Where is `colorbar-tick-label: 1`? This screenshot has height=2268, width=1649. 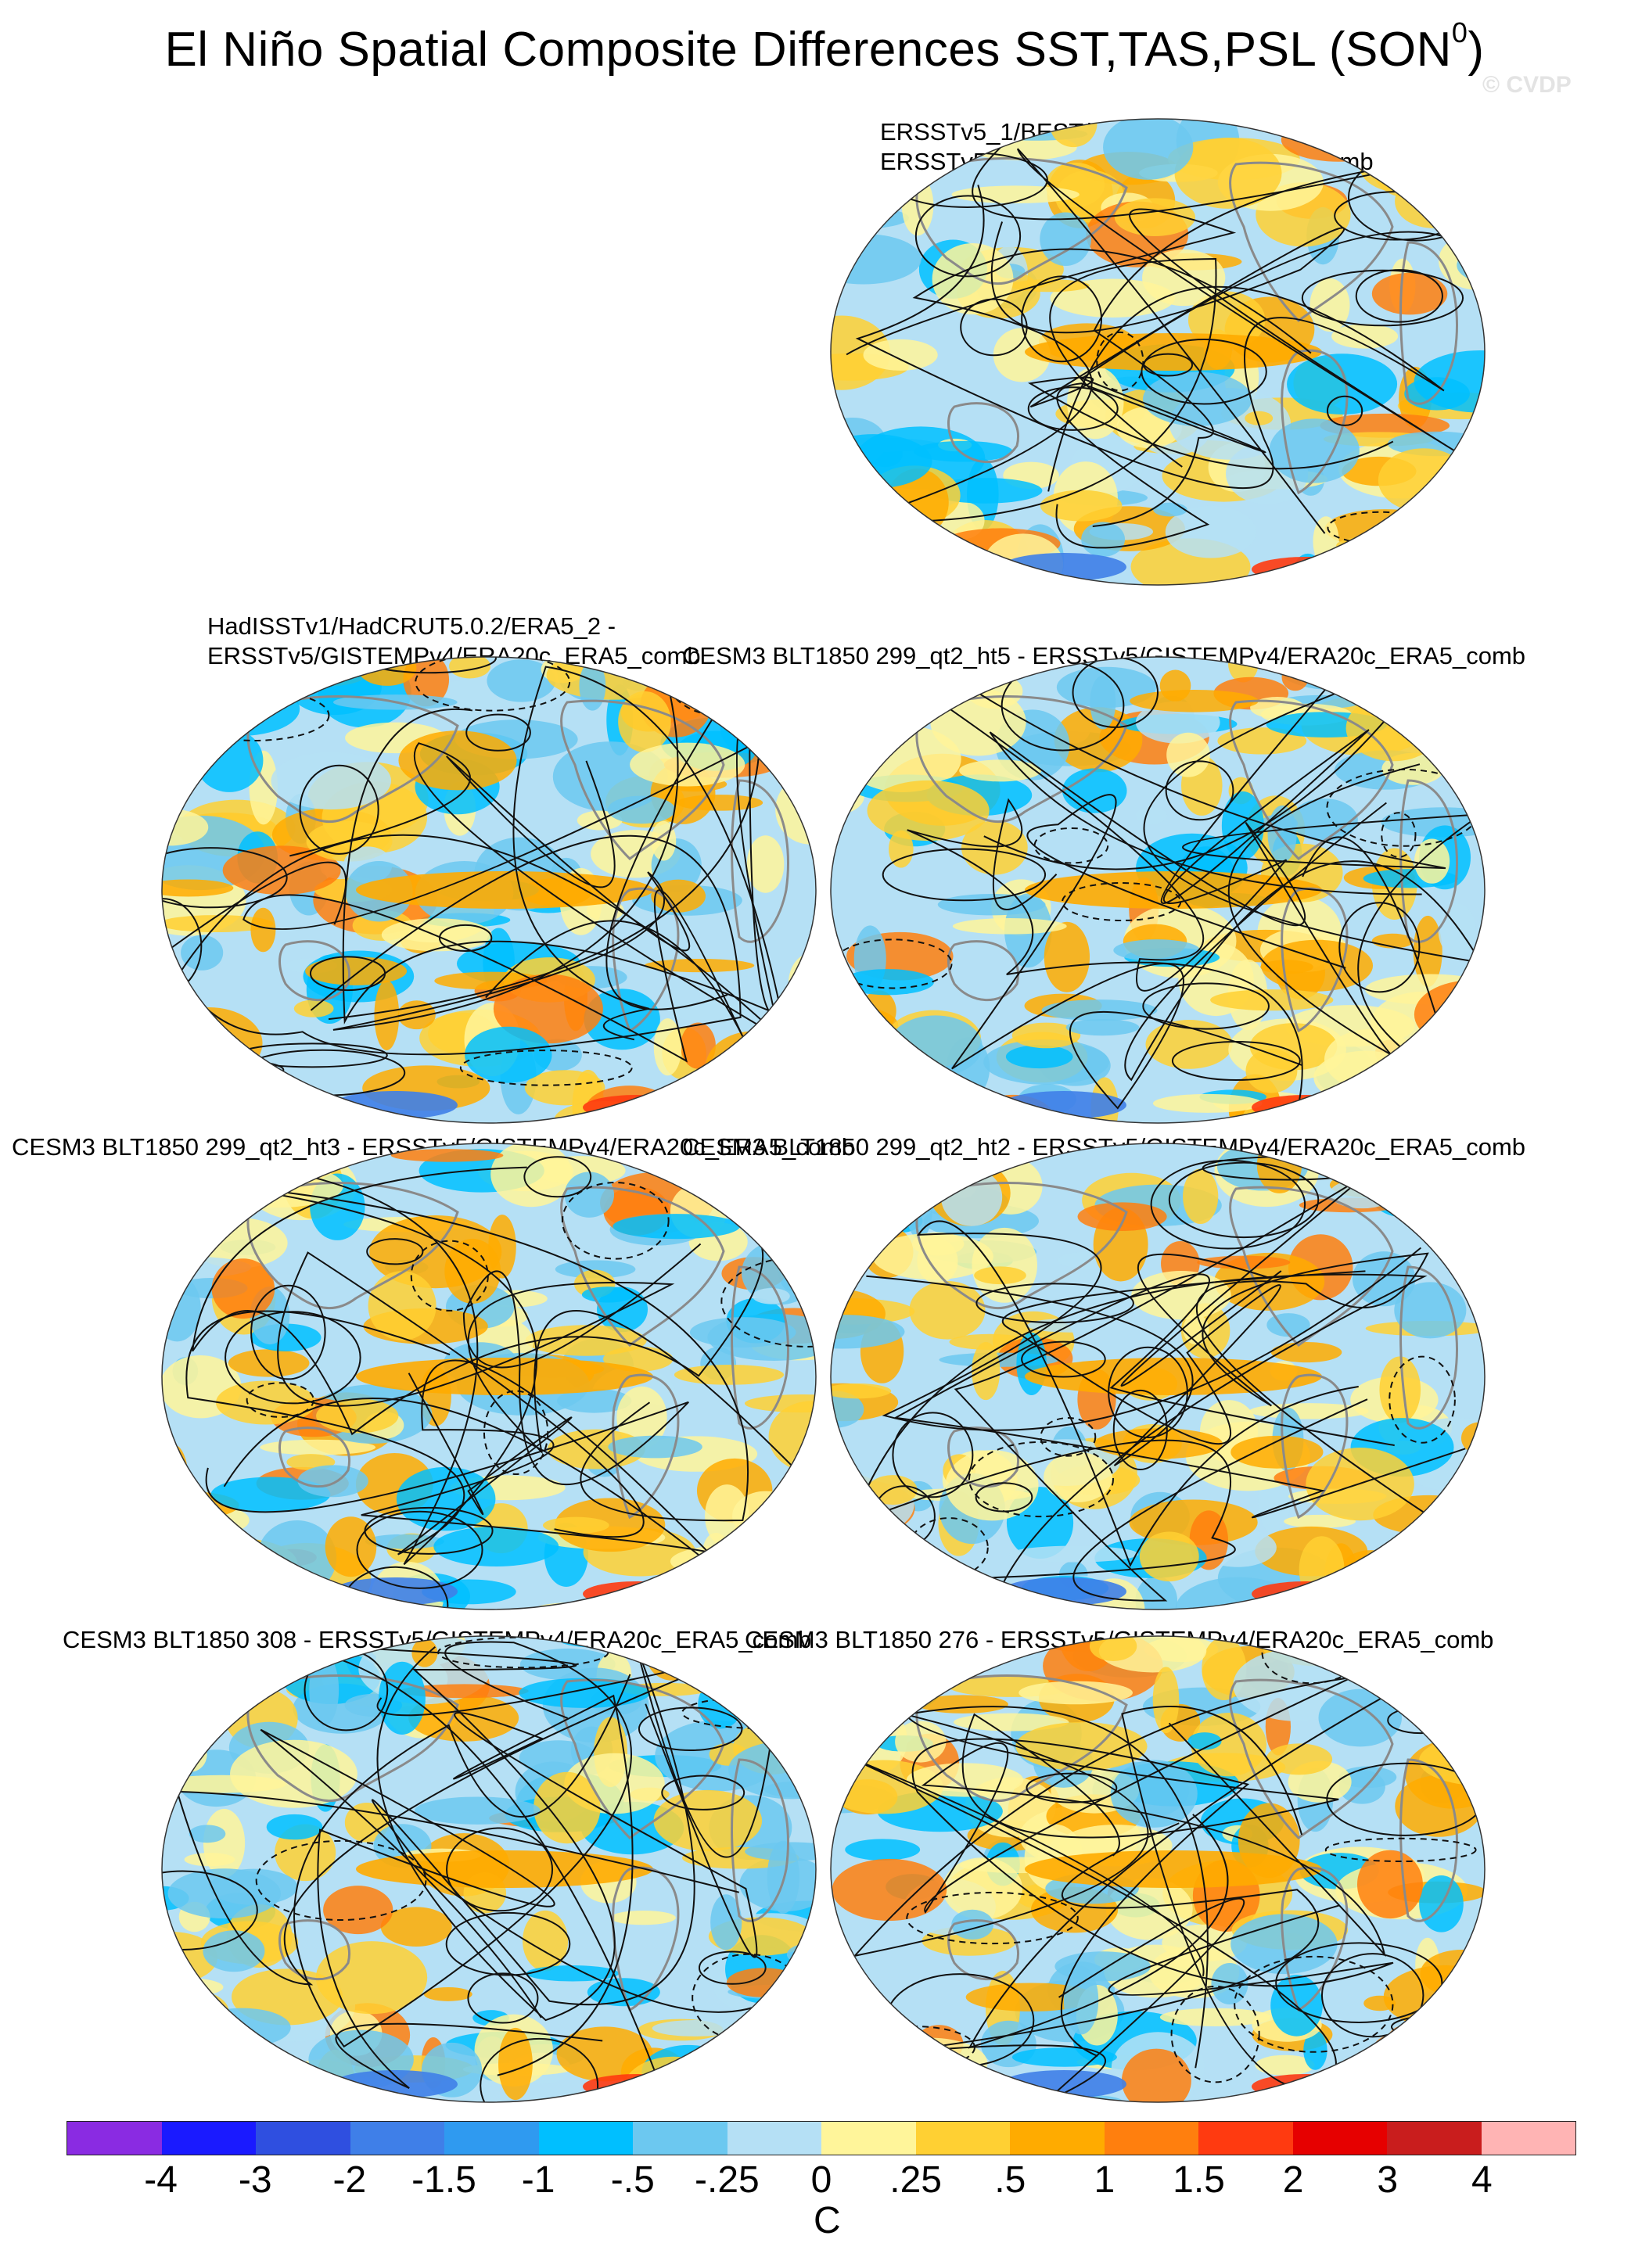
colorbar-tick-label: 1 is located at coordinates (1105, 2180).